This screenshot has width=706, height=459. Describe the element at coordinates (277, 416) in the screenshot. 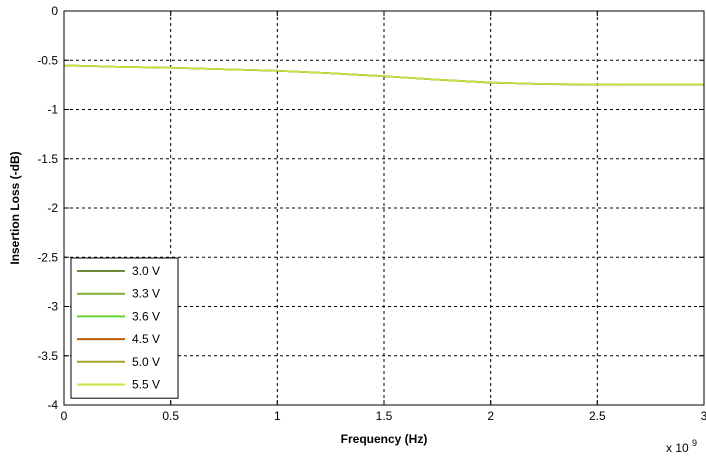

I see `x-tick-label: 1` at that location.